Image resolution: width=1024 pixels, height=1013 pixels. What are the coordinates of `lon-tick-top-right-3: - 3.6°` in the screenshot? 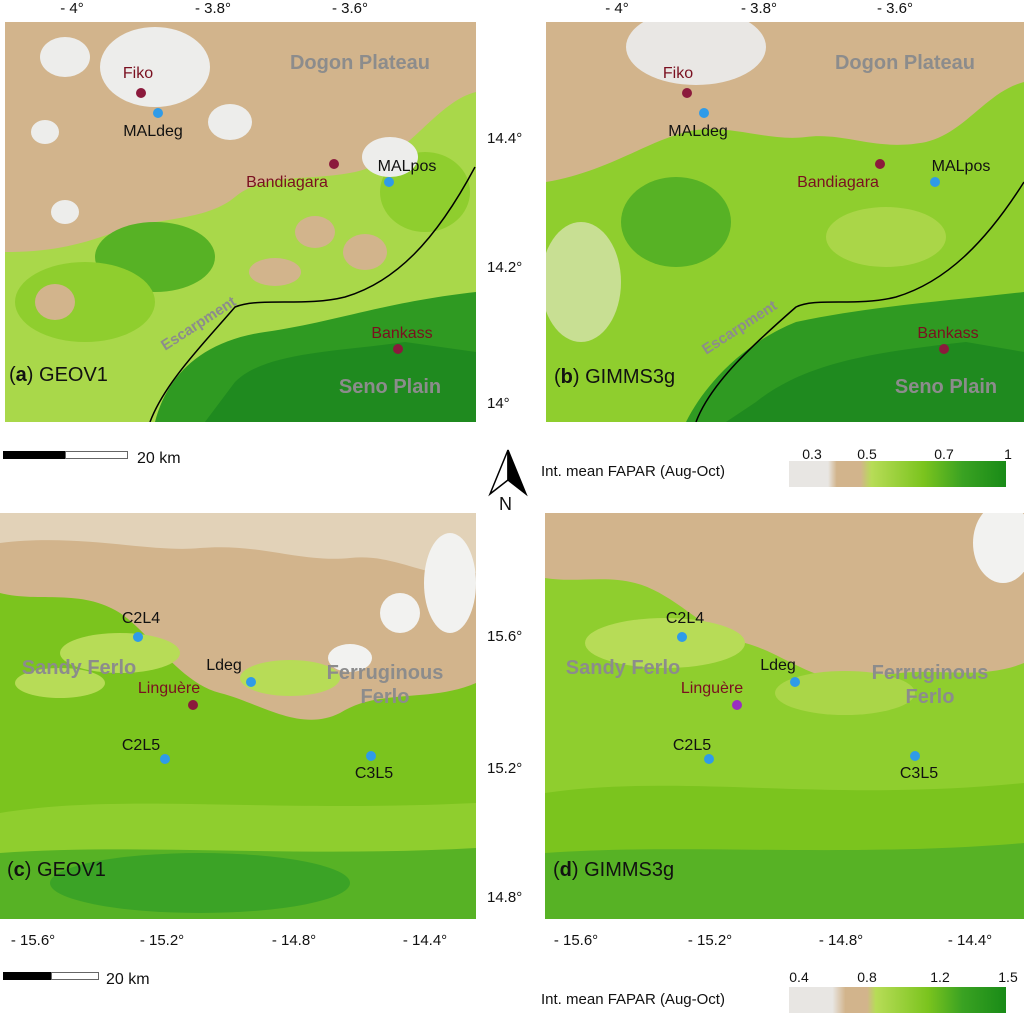 It's located at (895, 8).